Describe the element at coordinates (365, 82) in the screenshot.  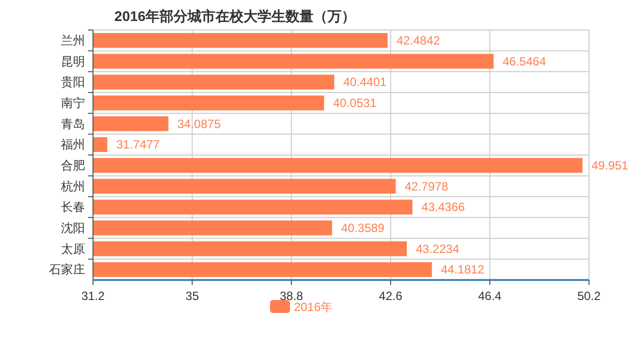
I see `data-label: 40.4401` at that location.